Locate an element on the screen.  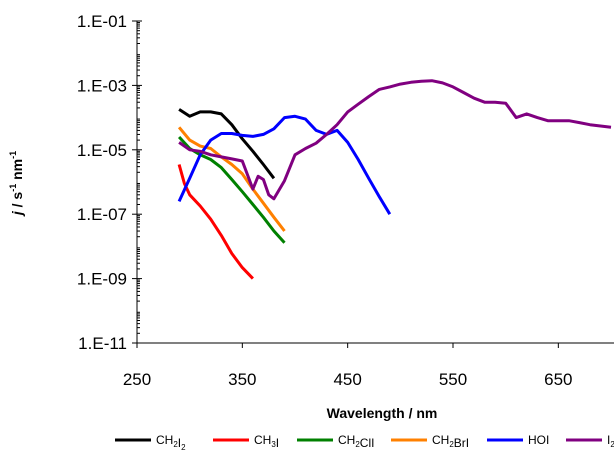
y-tick-labels: 1.E-11 1.E-09 1.E-07 1.E-05 1.E-03 1.E-01 is located at coordinates (102, 182).